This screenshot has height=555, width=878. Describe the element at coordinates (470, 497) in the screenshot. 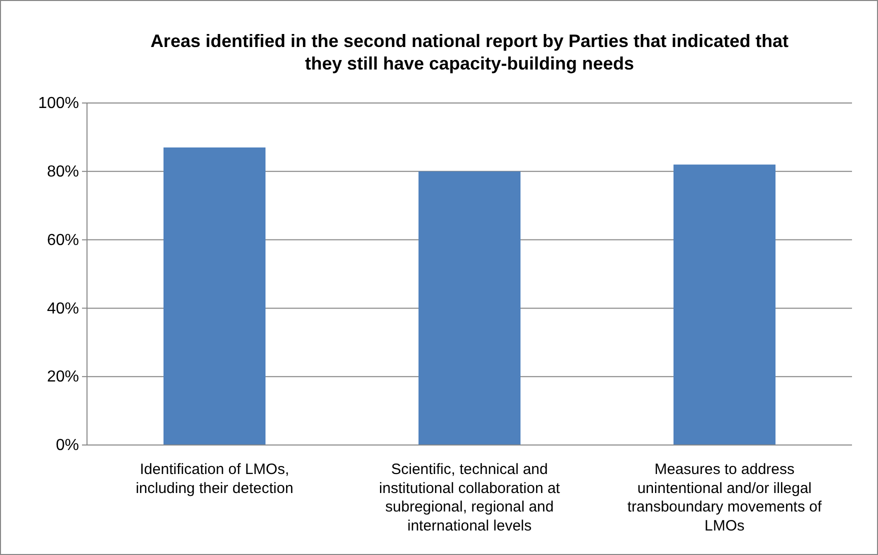

I see `x-tick-label: Scientific, technical and institutional collaboration at subregional, regional and international levels` at that location.